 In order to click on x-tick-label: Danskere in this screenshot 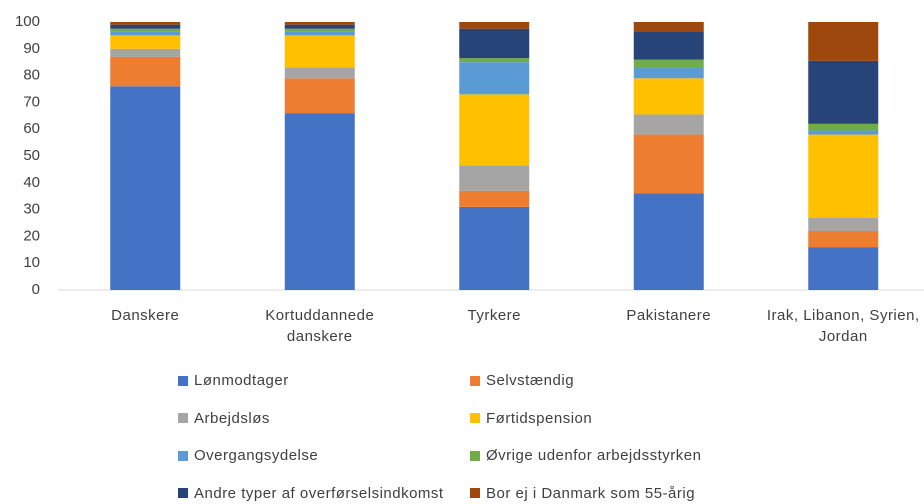, I will do `click(145, 315)`.